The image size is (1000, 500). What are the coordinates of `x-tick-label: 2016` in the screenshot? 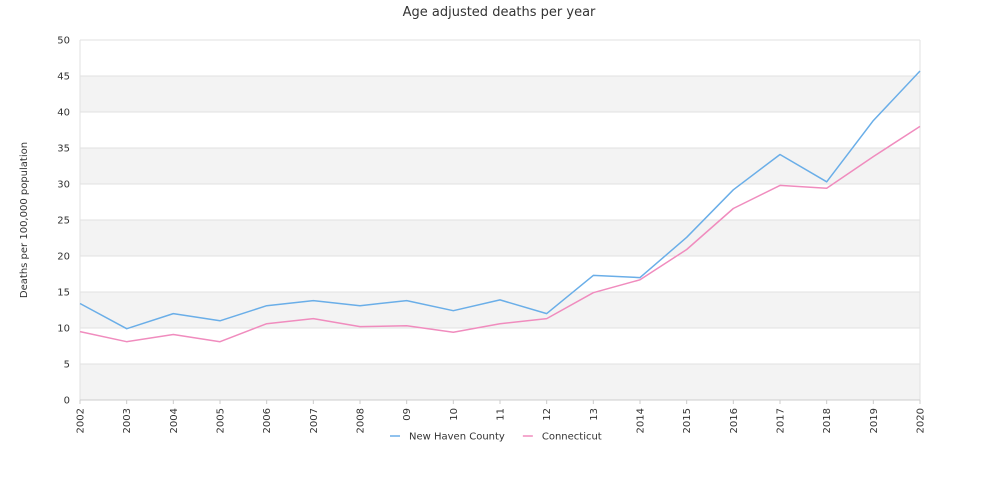 It's located at (734, 420).